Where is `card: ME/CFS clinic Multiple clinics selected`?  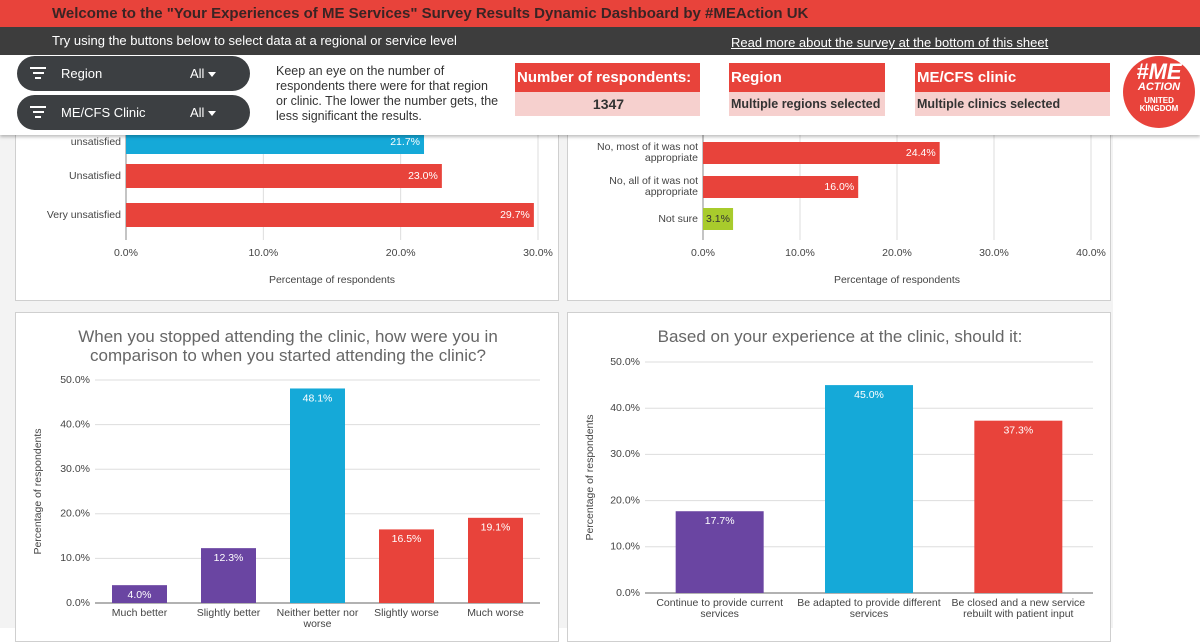 card: ME/CFS clinic Multiple clinics selected is located at coordinates (1012, 89).